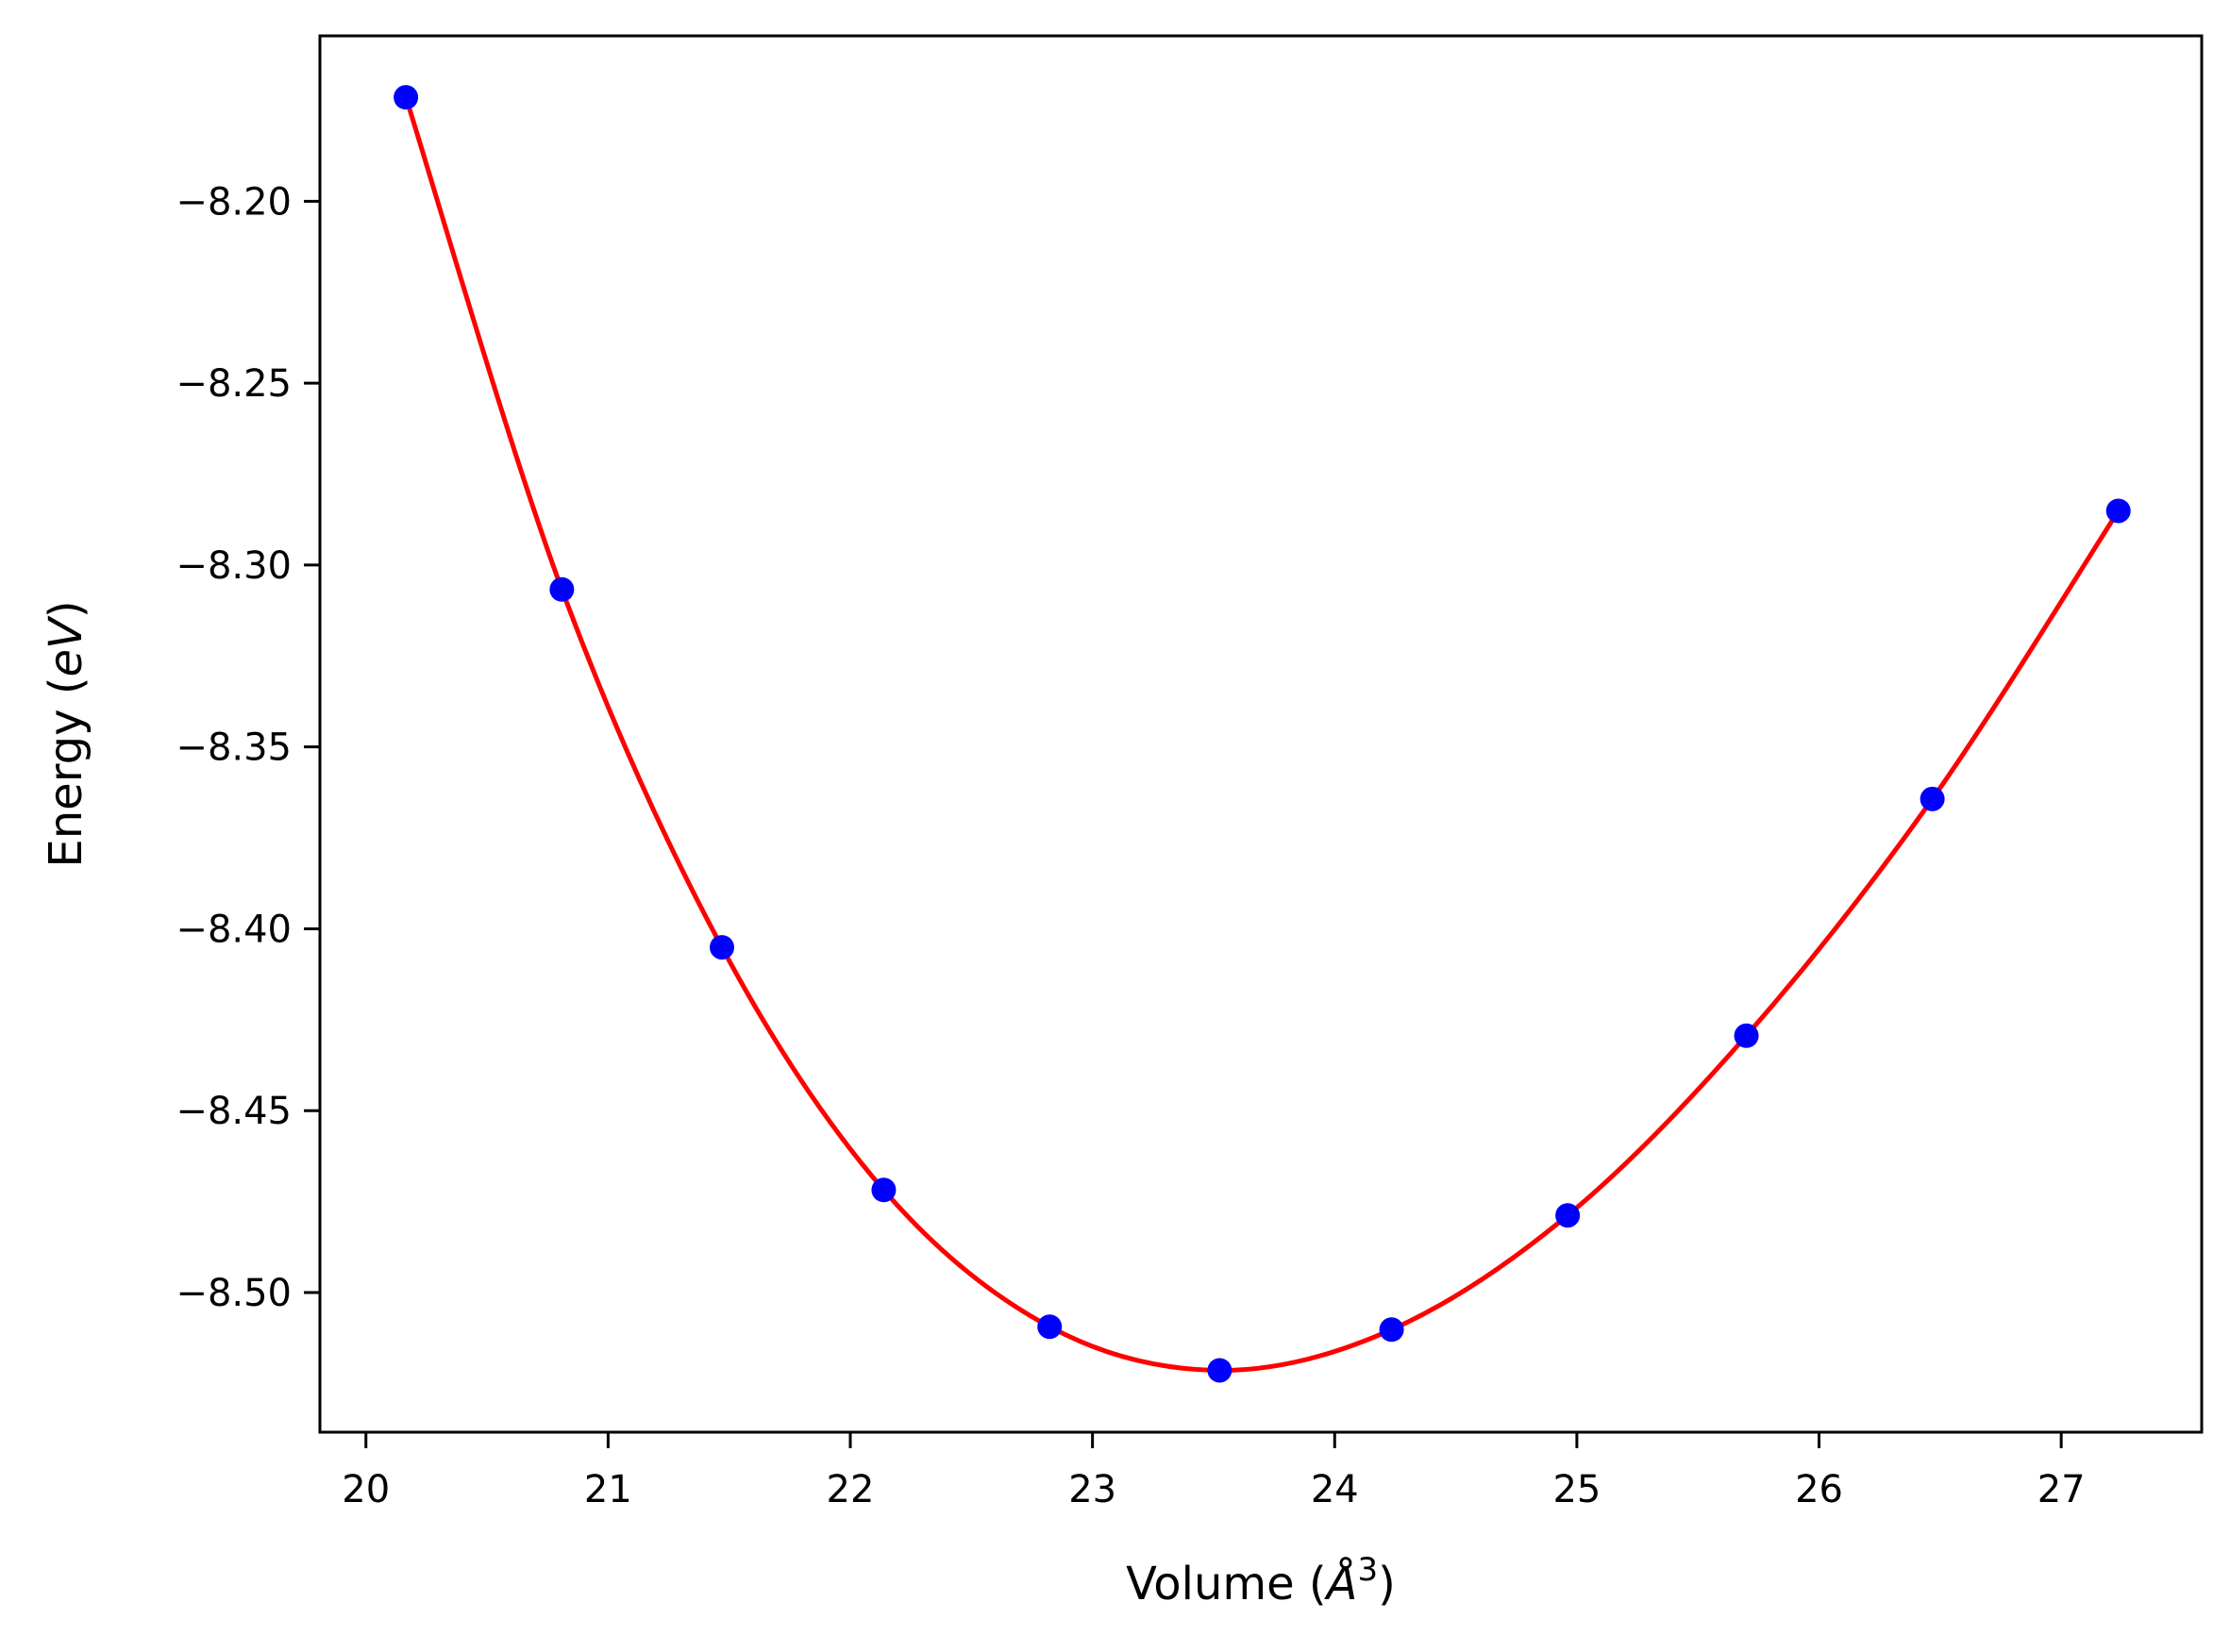 The height and width of the screenshot is (1652, 2230). Describe the element at coordinates (608, 1489) in the screenshot. I see `x-tick-label: 21` at that location.